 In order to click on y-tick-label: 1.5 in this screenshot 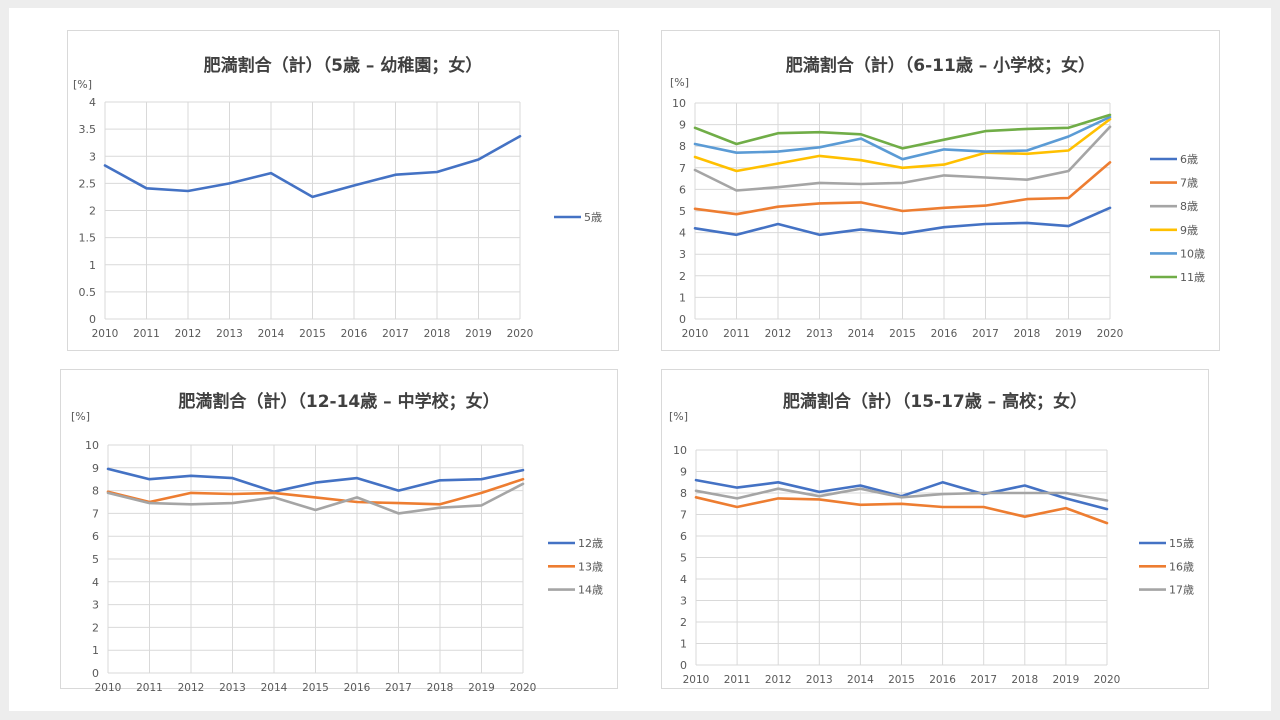, I will do `click(88, 238)`.